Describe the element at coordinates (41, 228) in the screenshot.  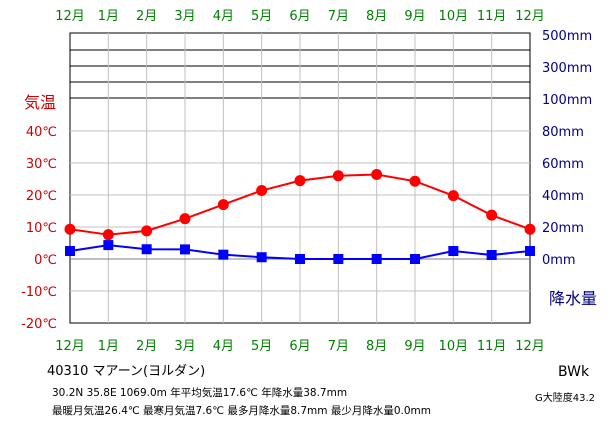
I see `left-tick-label: 10℃` at that location.